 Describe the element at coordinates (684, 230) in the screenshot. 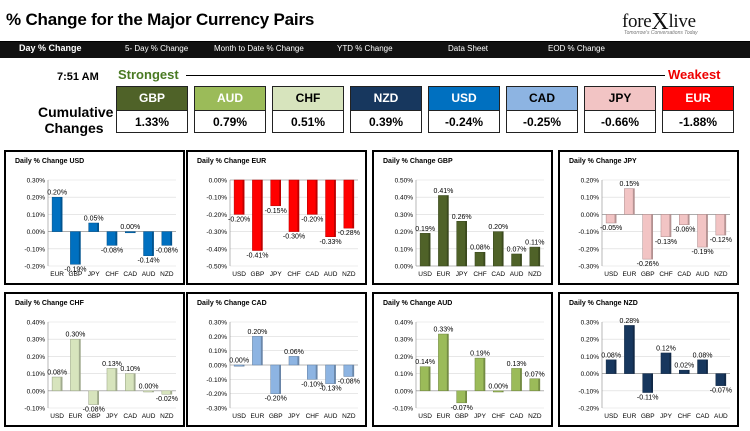

I see `data-label: -0.06%` at that location.